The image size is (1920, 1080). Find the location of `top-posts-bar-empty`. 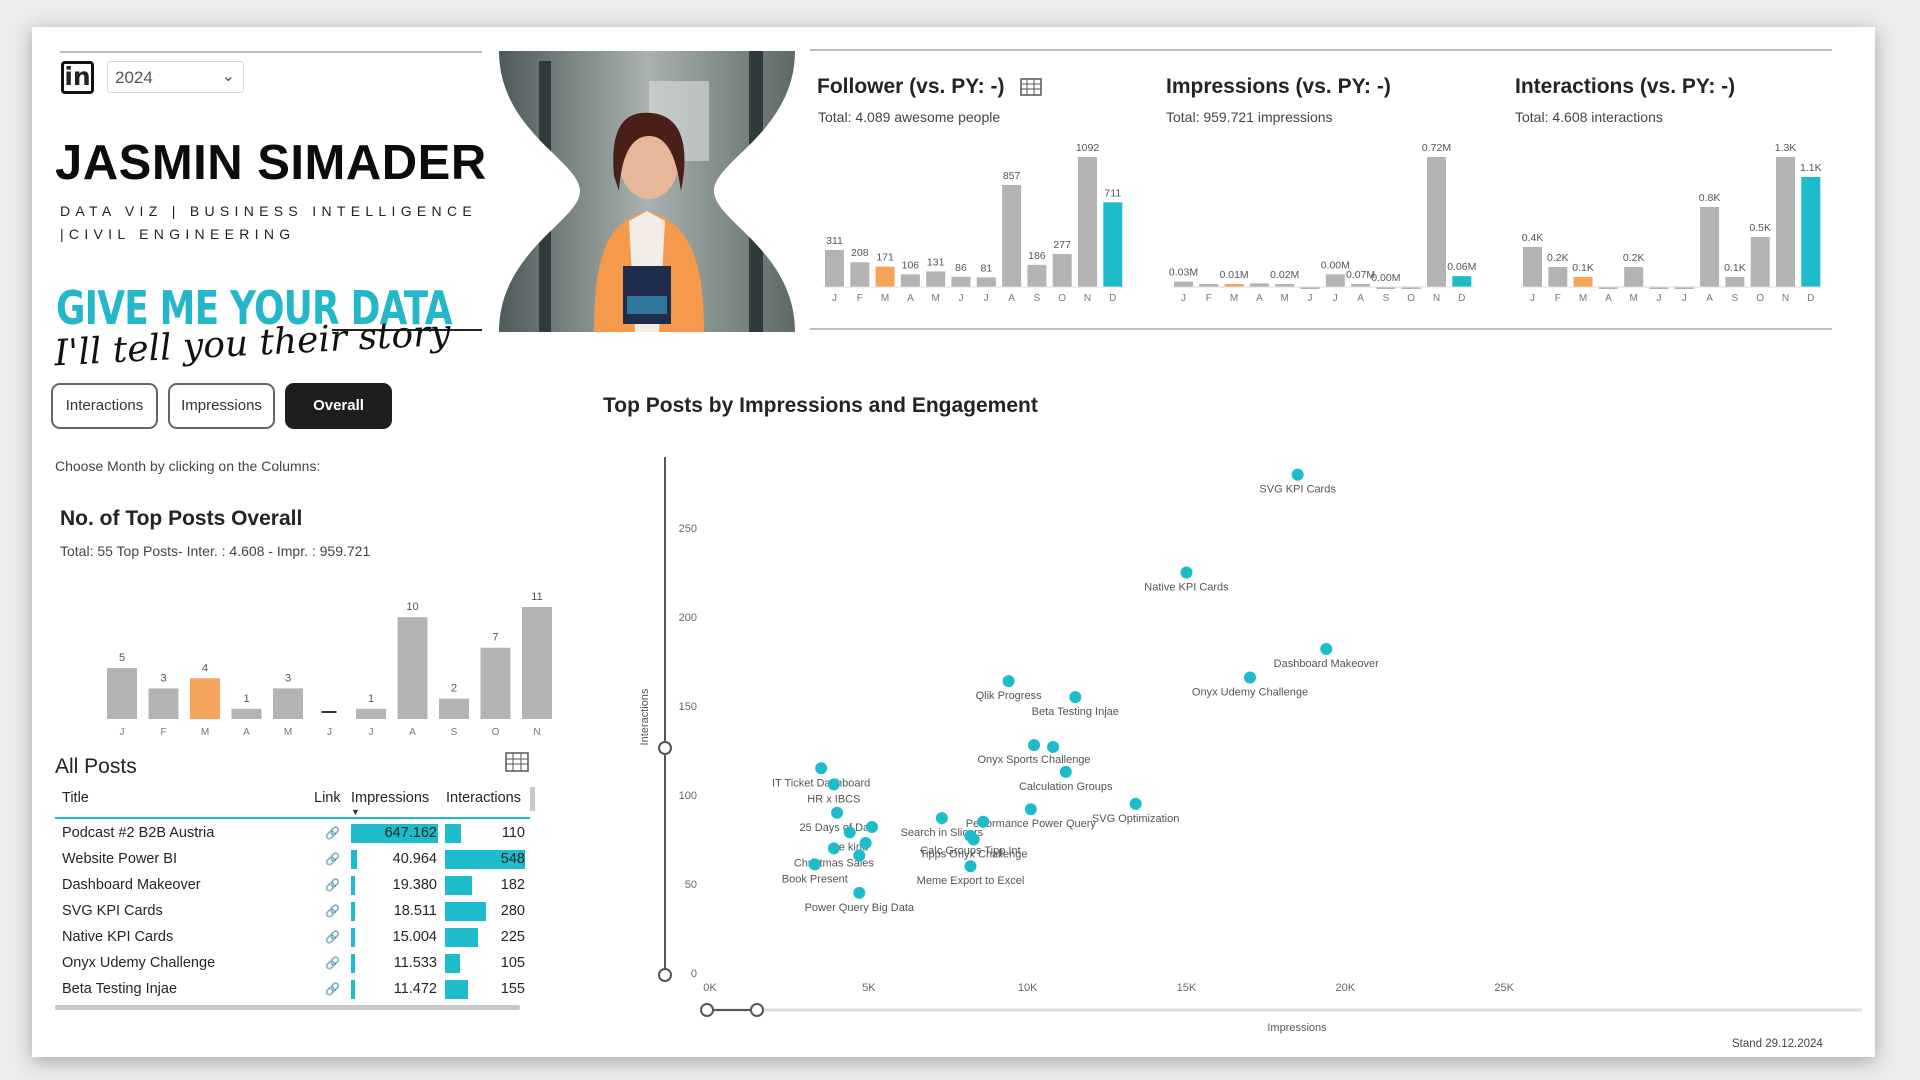

top-posts-bar-empty is located at coordinates (329, 712).